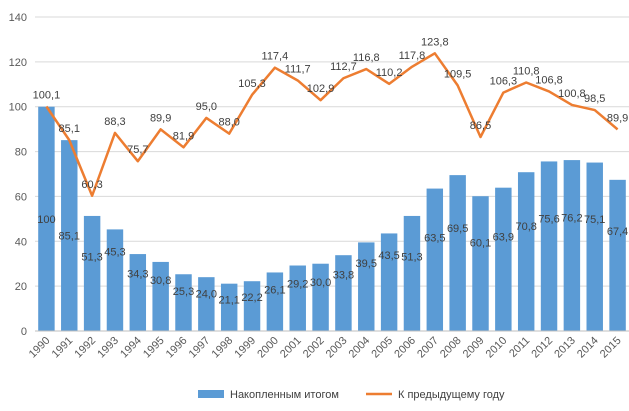 This screenshot has width=629, height=411. I want to click on x-tick-label: 2008, so click(451, 348).